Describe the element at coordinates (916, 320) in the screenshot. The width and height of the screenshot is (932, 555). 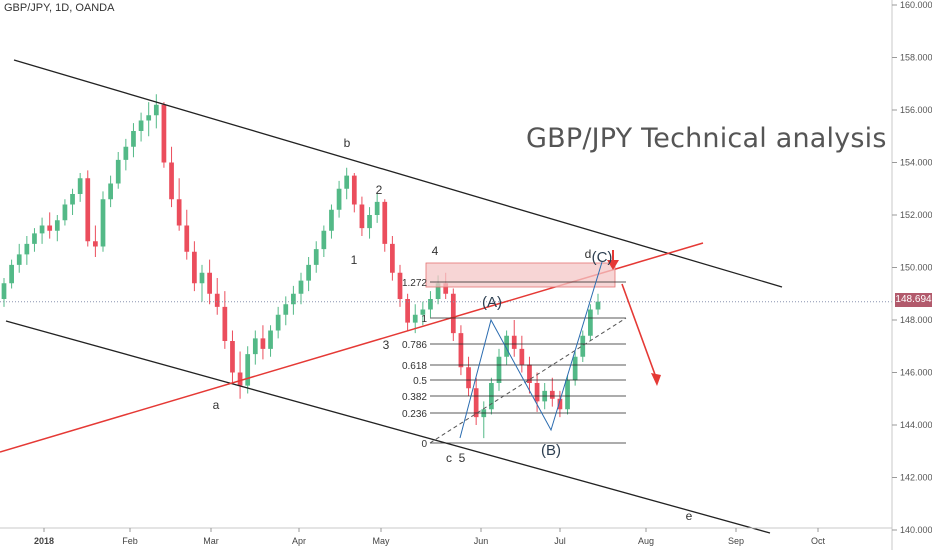
I see `y-tick-label: 148.000` at that location.